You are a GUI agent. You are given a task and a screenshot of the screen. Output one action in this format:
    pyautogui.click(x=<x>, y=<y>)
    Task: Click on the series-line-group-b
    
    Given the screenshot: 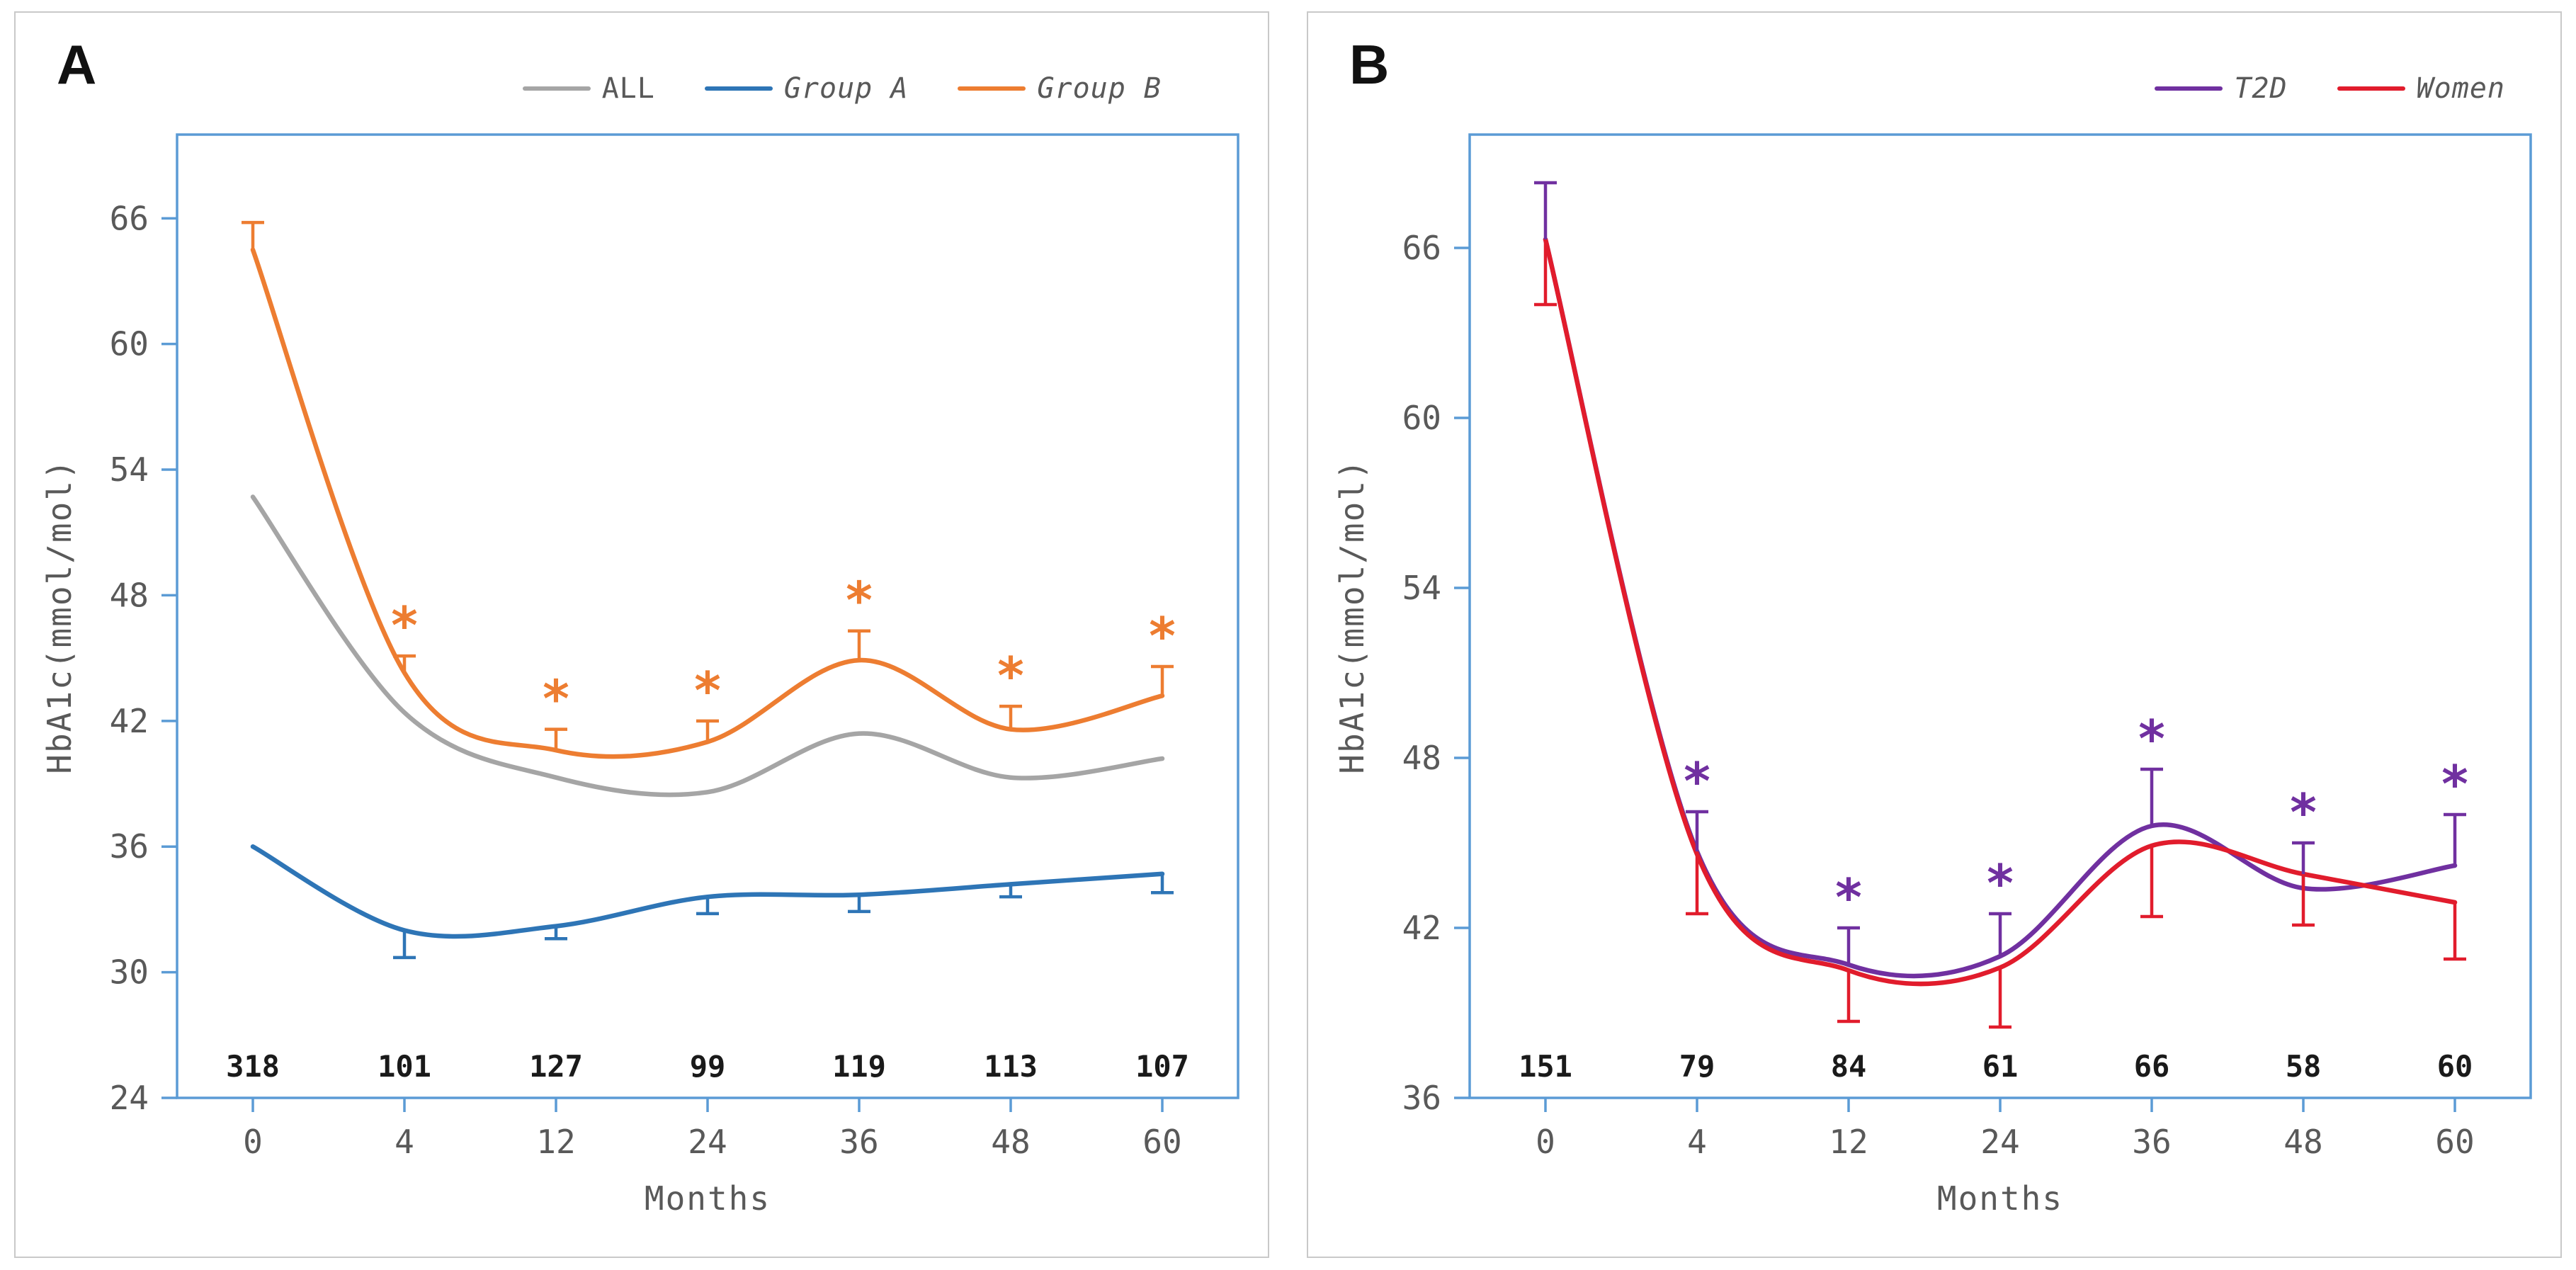 What is the action you would take?
    pyautogui.click(x=707, y=503)
    